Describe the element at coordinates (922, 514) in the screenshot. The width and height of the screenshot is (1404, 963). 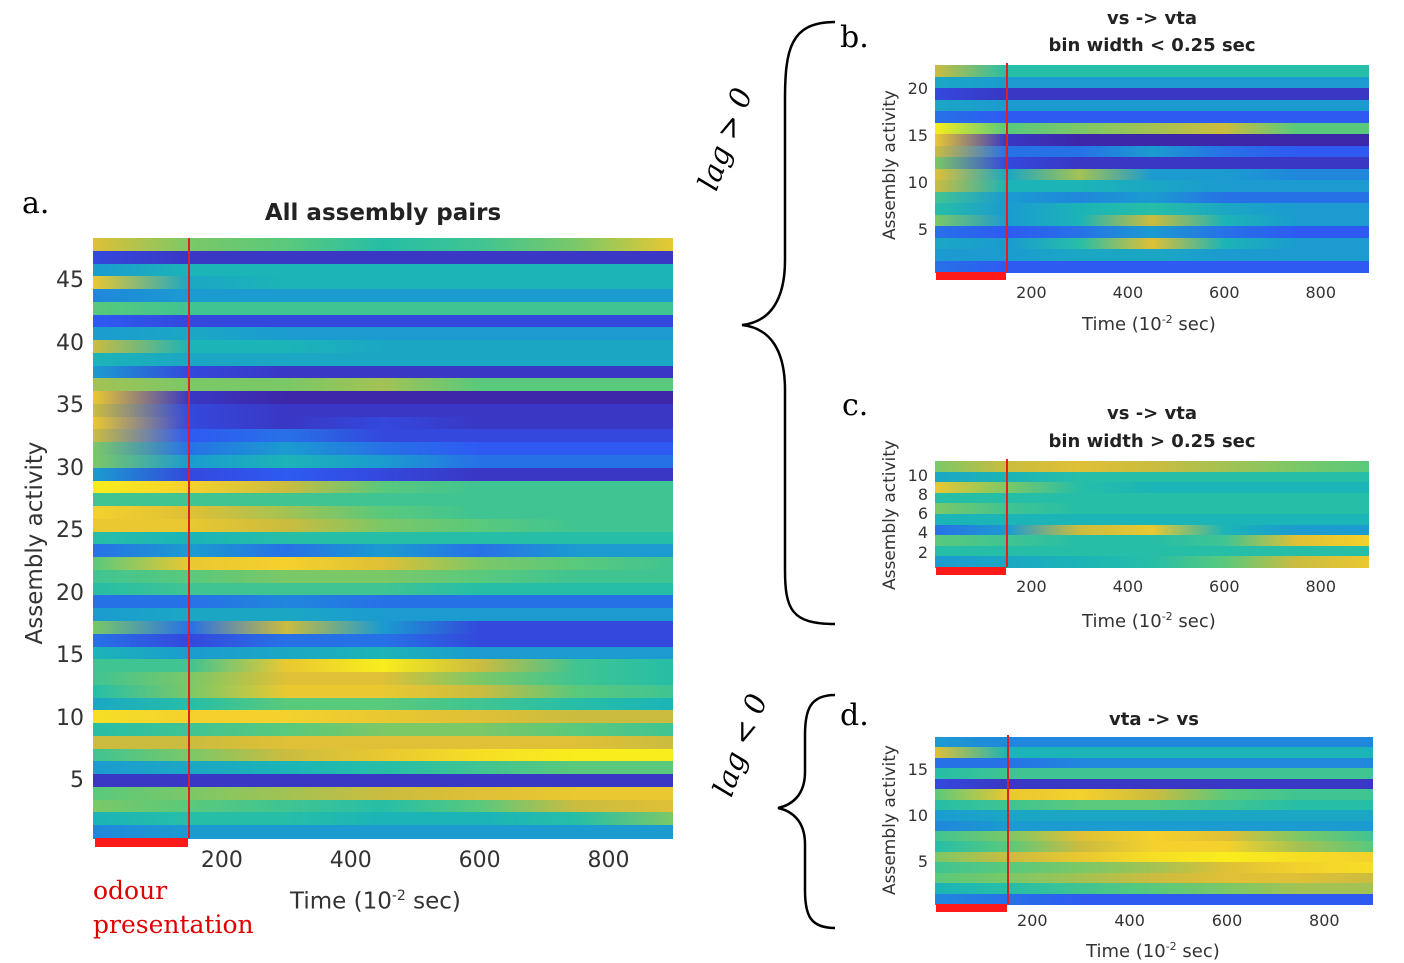
I see `ytick-label: 6` at that location.